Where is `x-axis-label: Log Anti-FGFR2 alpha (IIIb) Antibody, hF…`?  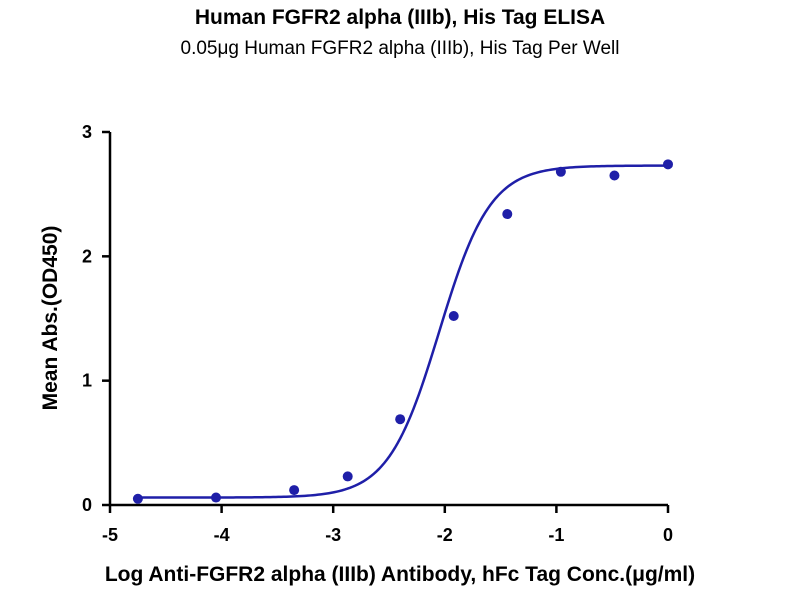 x-axis-label: Log Anti-FGFR2 alpha (IIIb) Antibody, hF… is located at coordinates (400, 574).